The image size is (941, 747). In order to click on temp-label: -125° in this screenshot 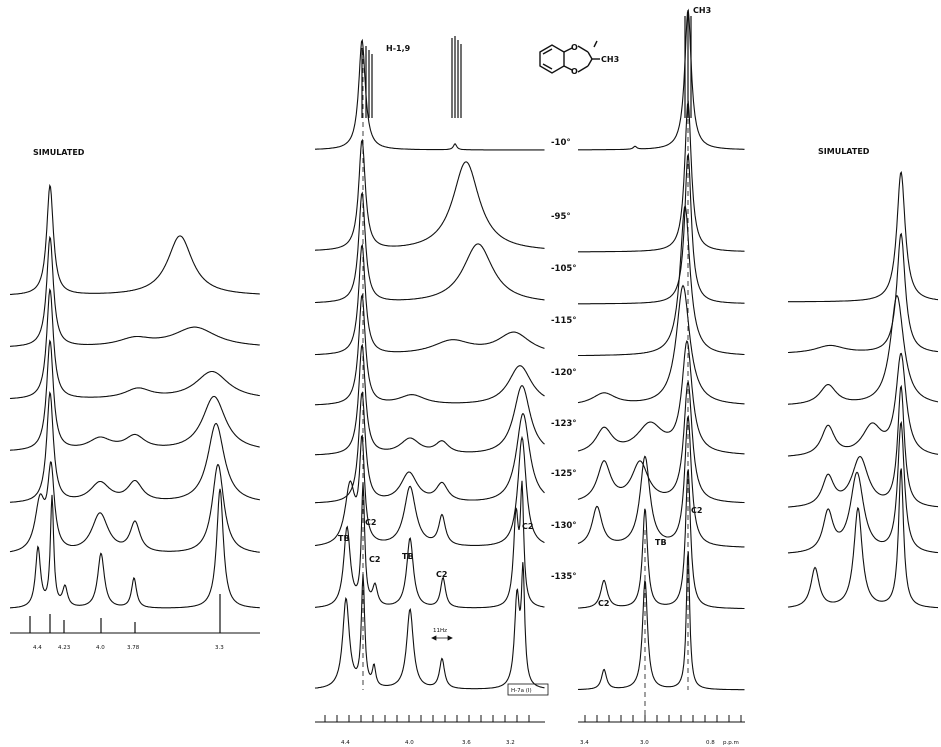, I will do `click(564, 474)`.